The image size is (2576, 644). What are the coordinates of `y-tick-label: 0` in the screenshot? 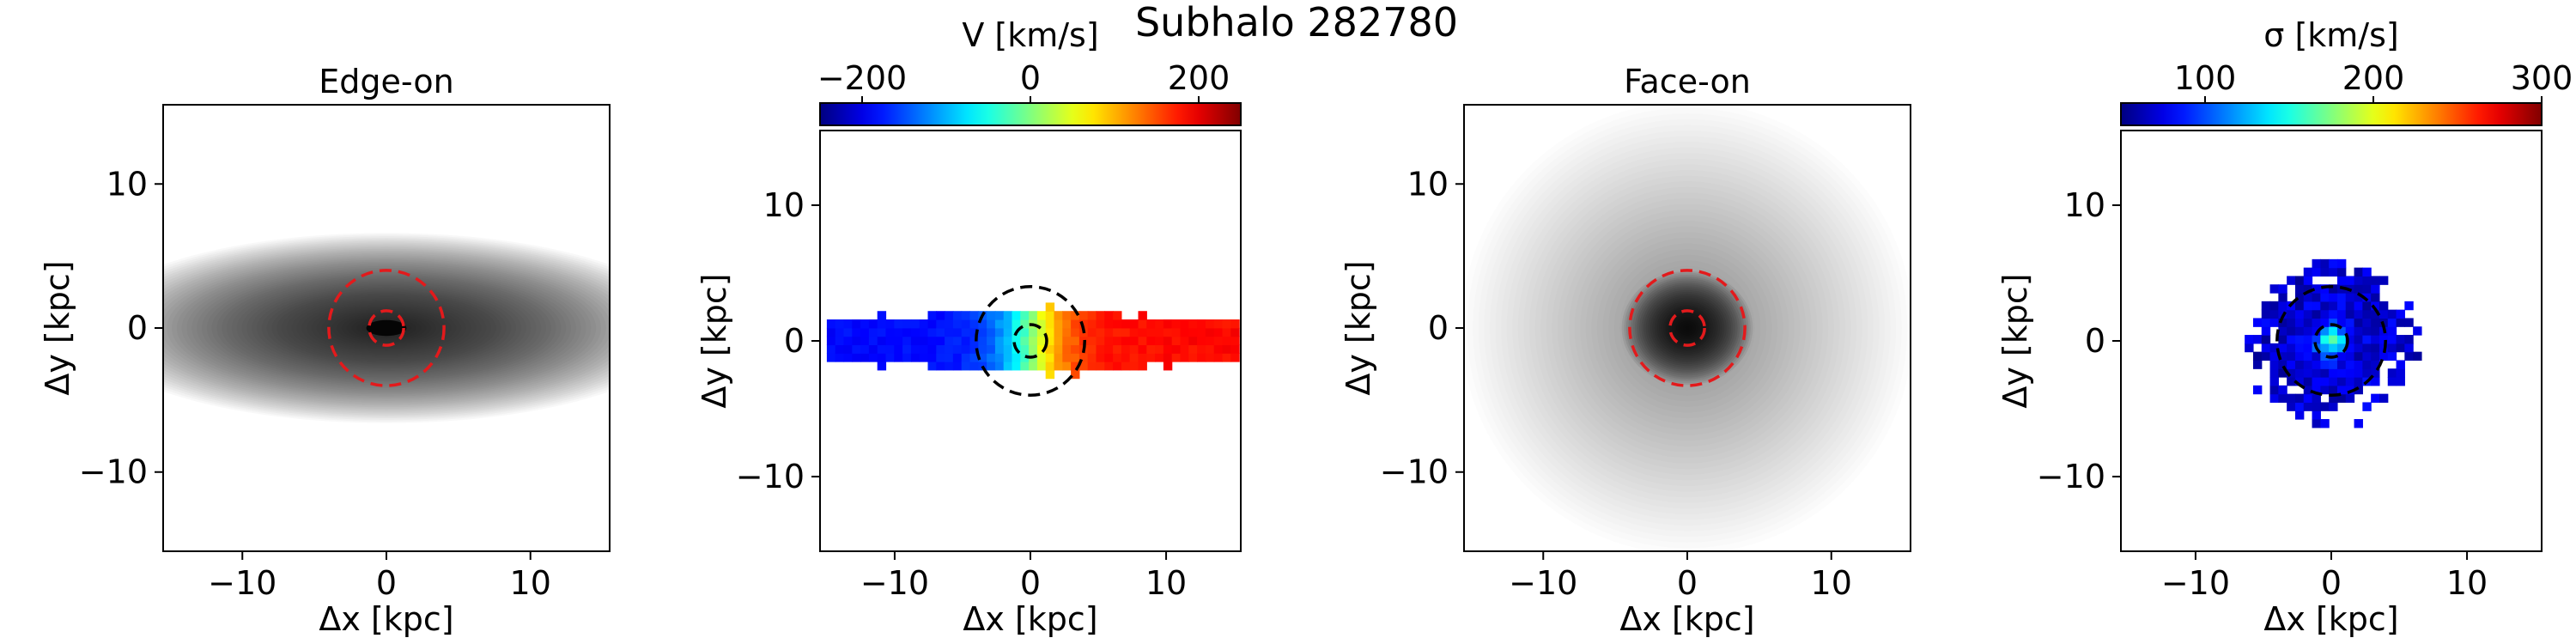 It's located at (1438, 328).